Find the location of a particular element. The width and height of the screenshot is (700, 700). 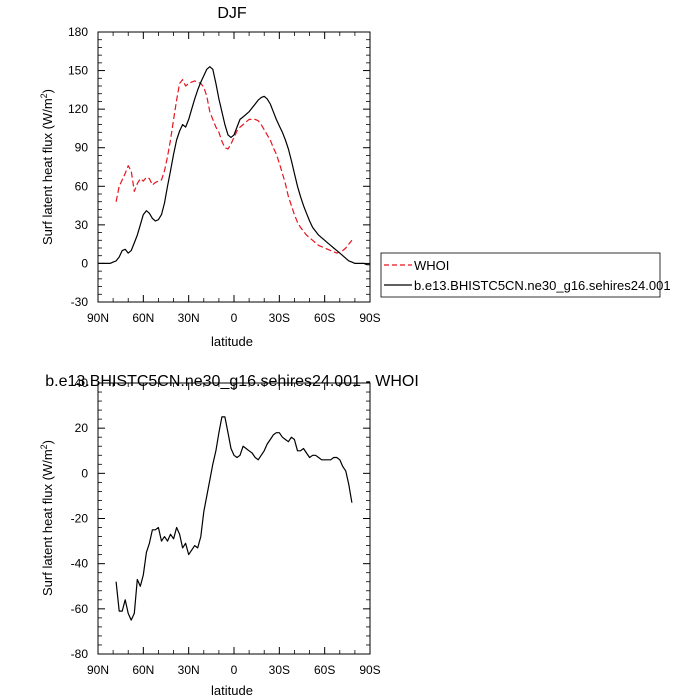

y-tick-label: 150 is located at coordinates (78, 71).